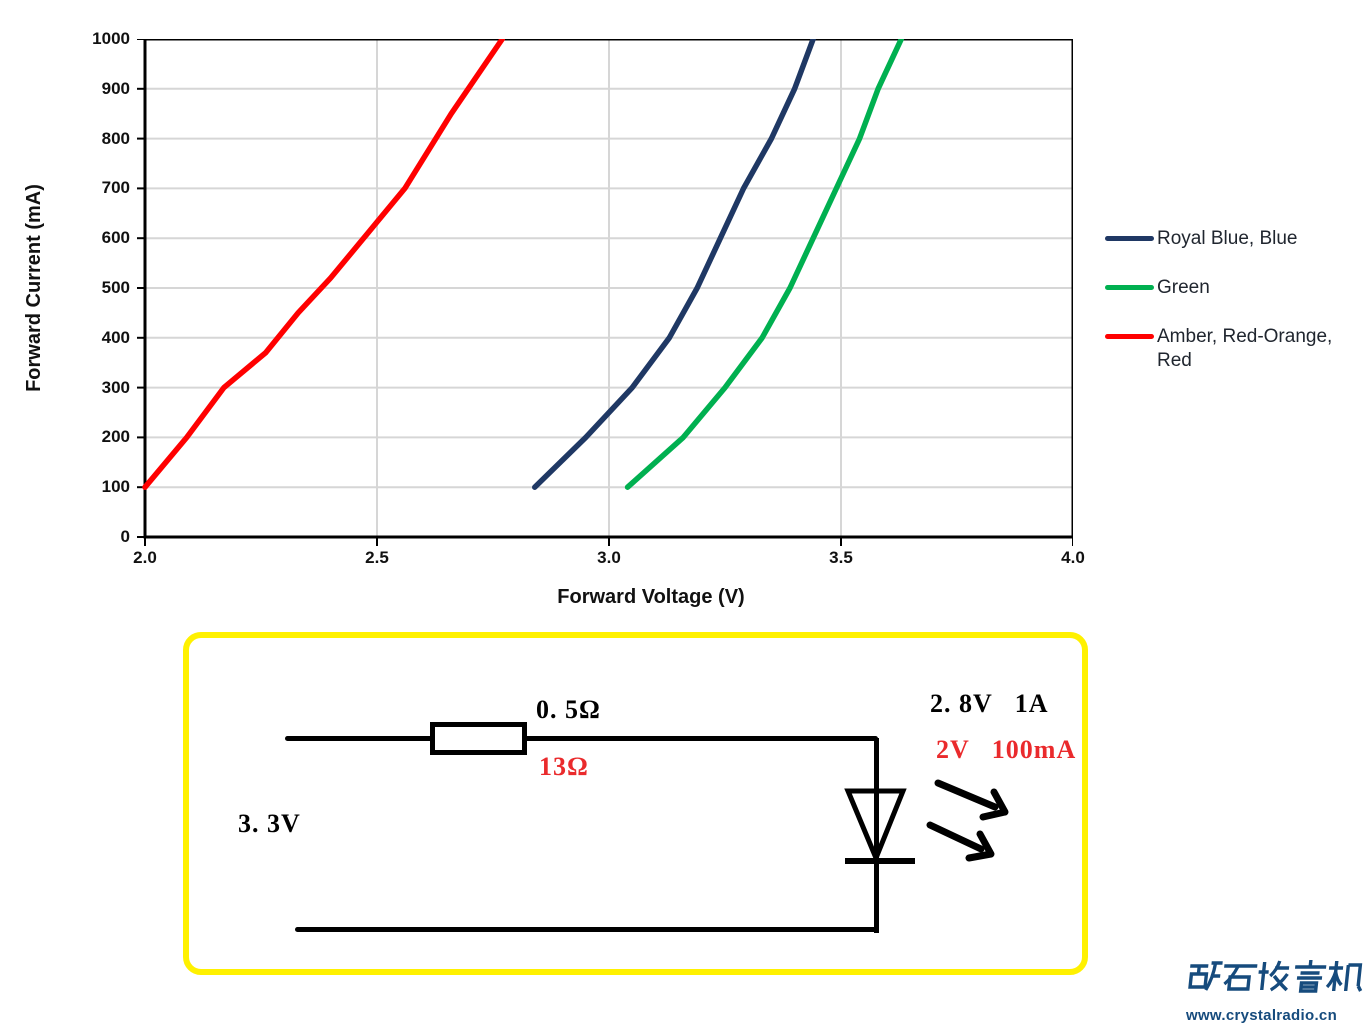  What do you see at coordinates (115, 88) in the screenshot?
I see `y-tick-label: 900` at bounding box center [115, 88].